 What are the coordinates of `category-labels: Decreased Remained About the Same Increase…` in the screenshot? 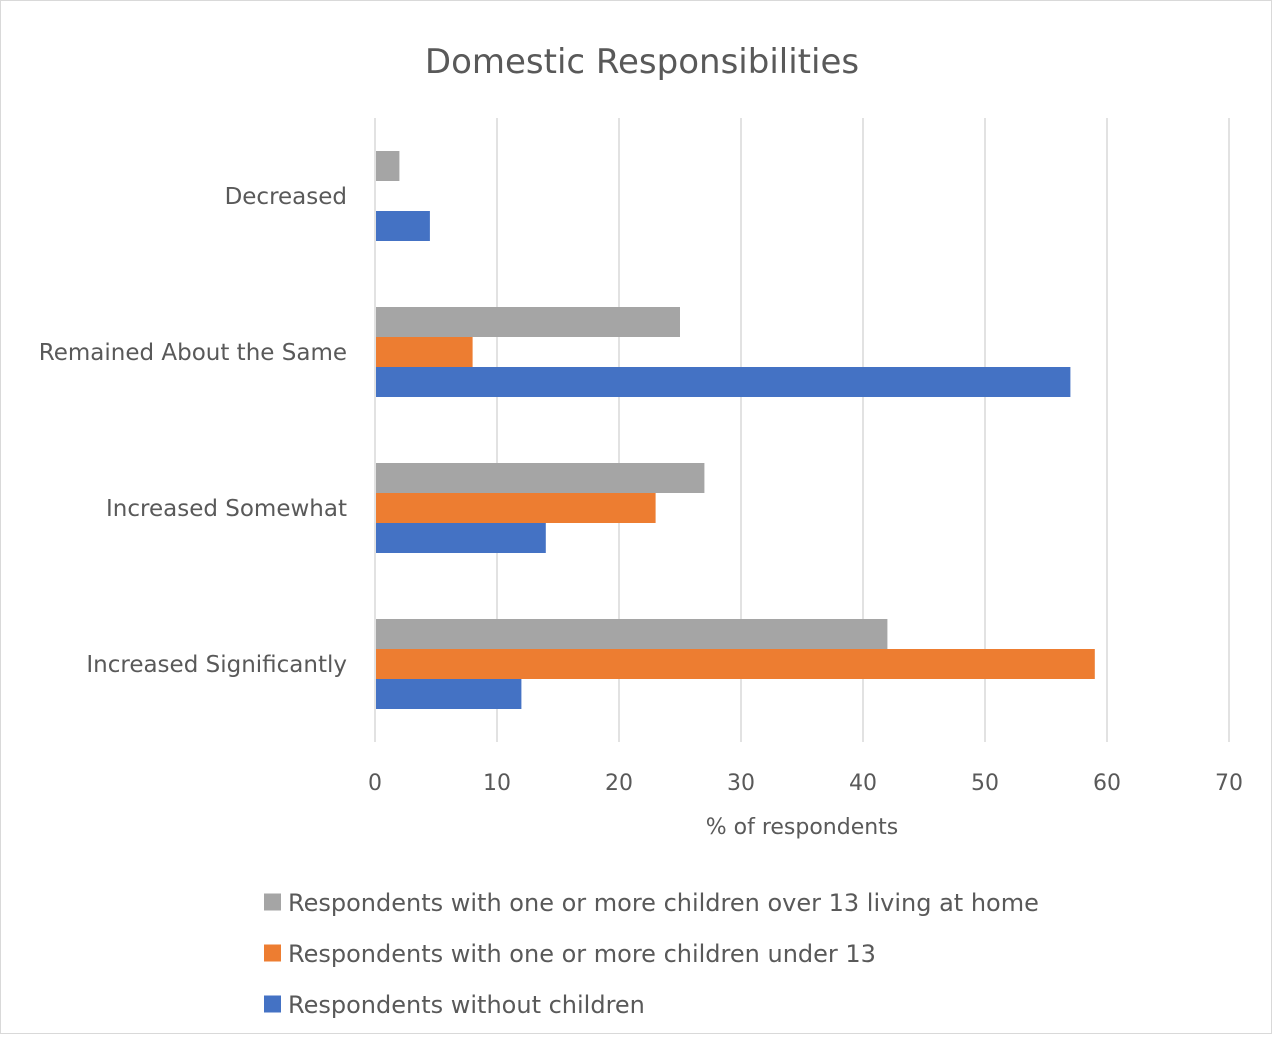 It's located at (193, 431).